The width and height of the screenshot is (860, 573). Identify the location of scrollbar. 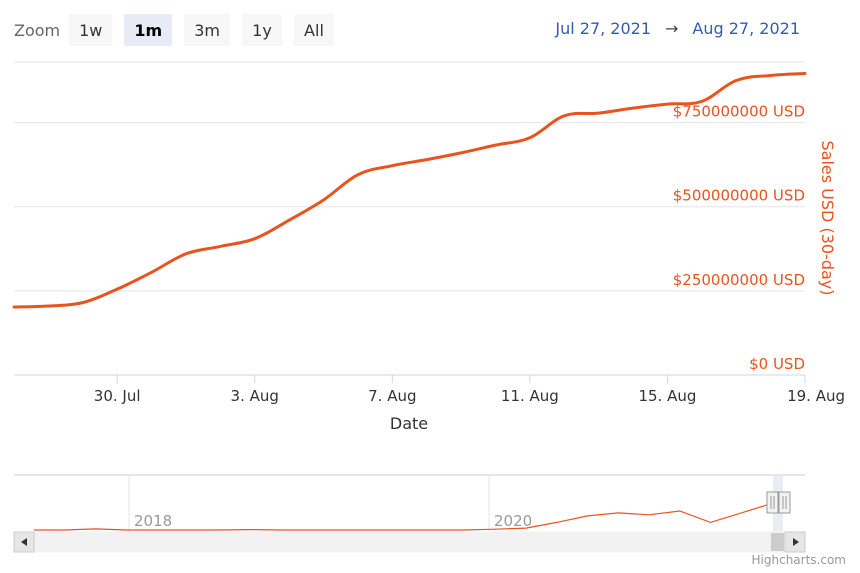
(409, 542).